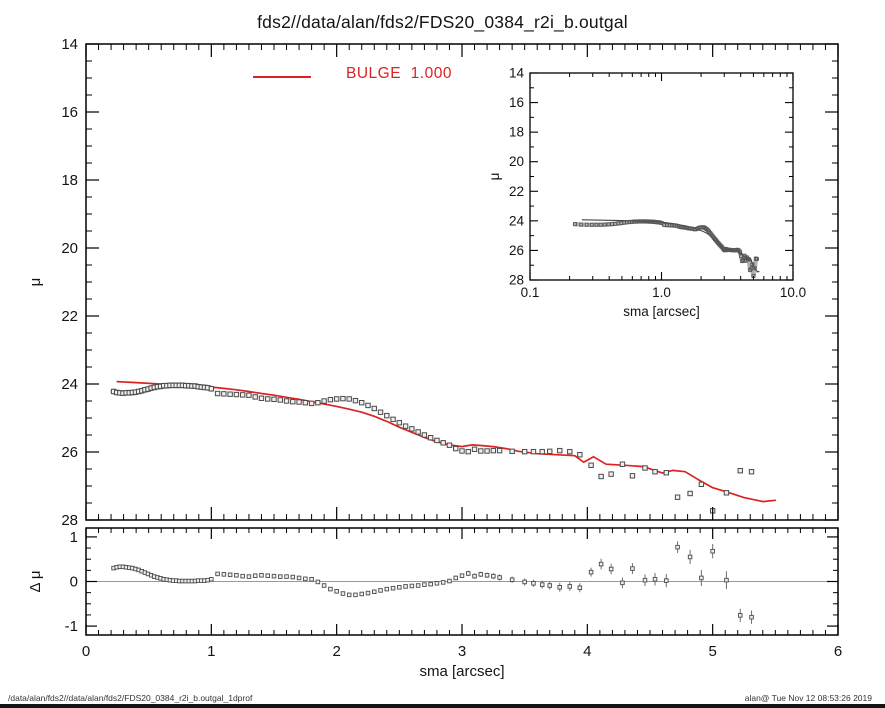 The image size is (885, 708). What do you see at coordinates (838, 651) in the screenshot?
I see `svg-text: 6` at bounding box center [838, 651].